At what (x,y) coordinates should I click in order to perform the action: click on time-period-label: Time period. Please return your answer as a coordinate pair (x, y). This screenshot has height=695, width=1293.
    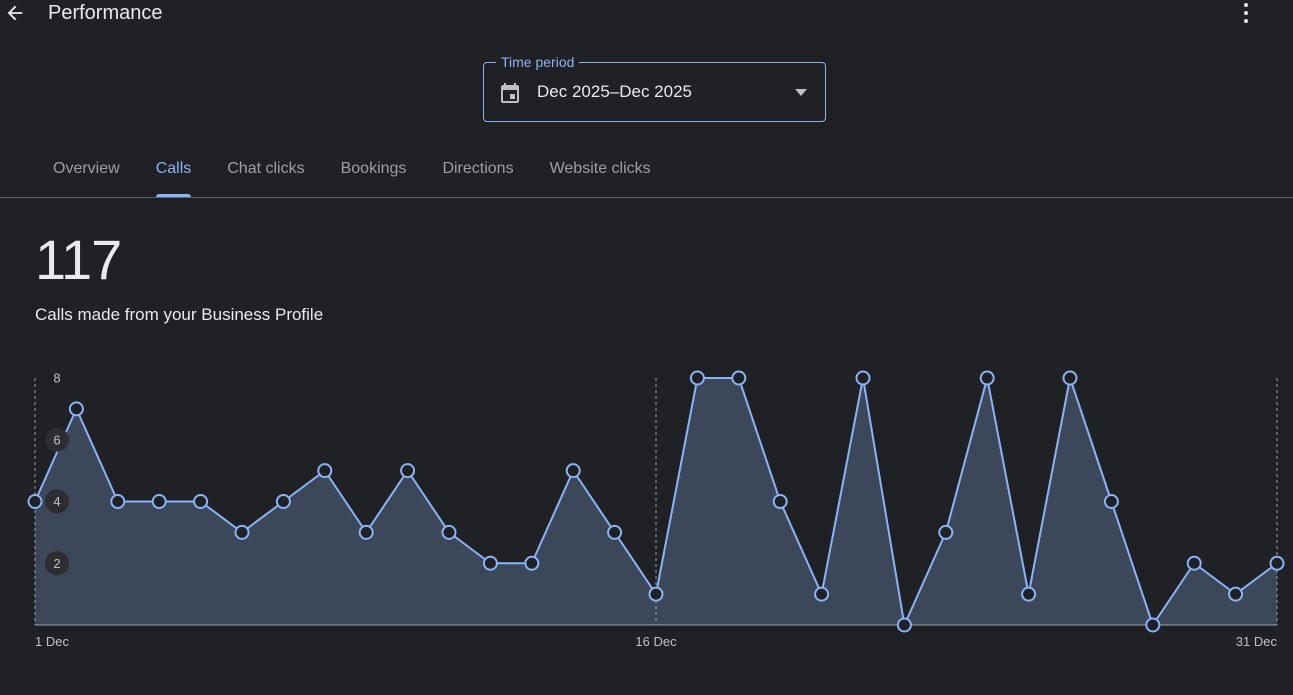
    Looking at the image, I should click on (538, 62).